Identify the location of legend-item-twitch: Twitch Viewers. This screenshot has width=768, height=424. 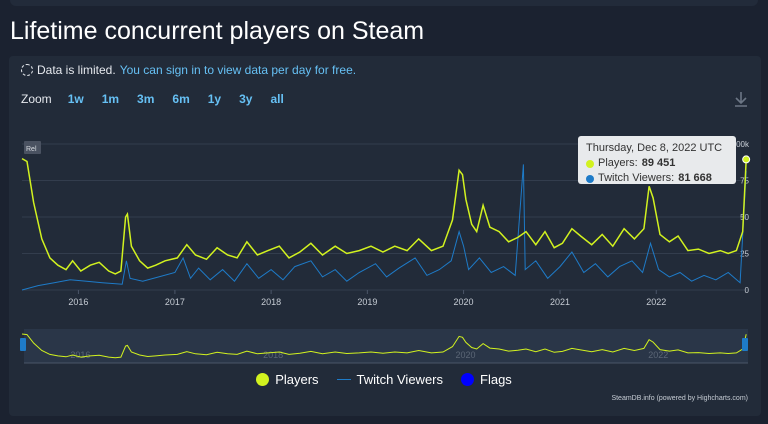
(390, 379).